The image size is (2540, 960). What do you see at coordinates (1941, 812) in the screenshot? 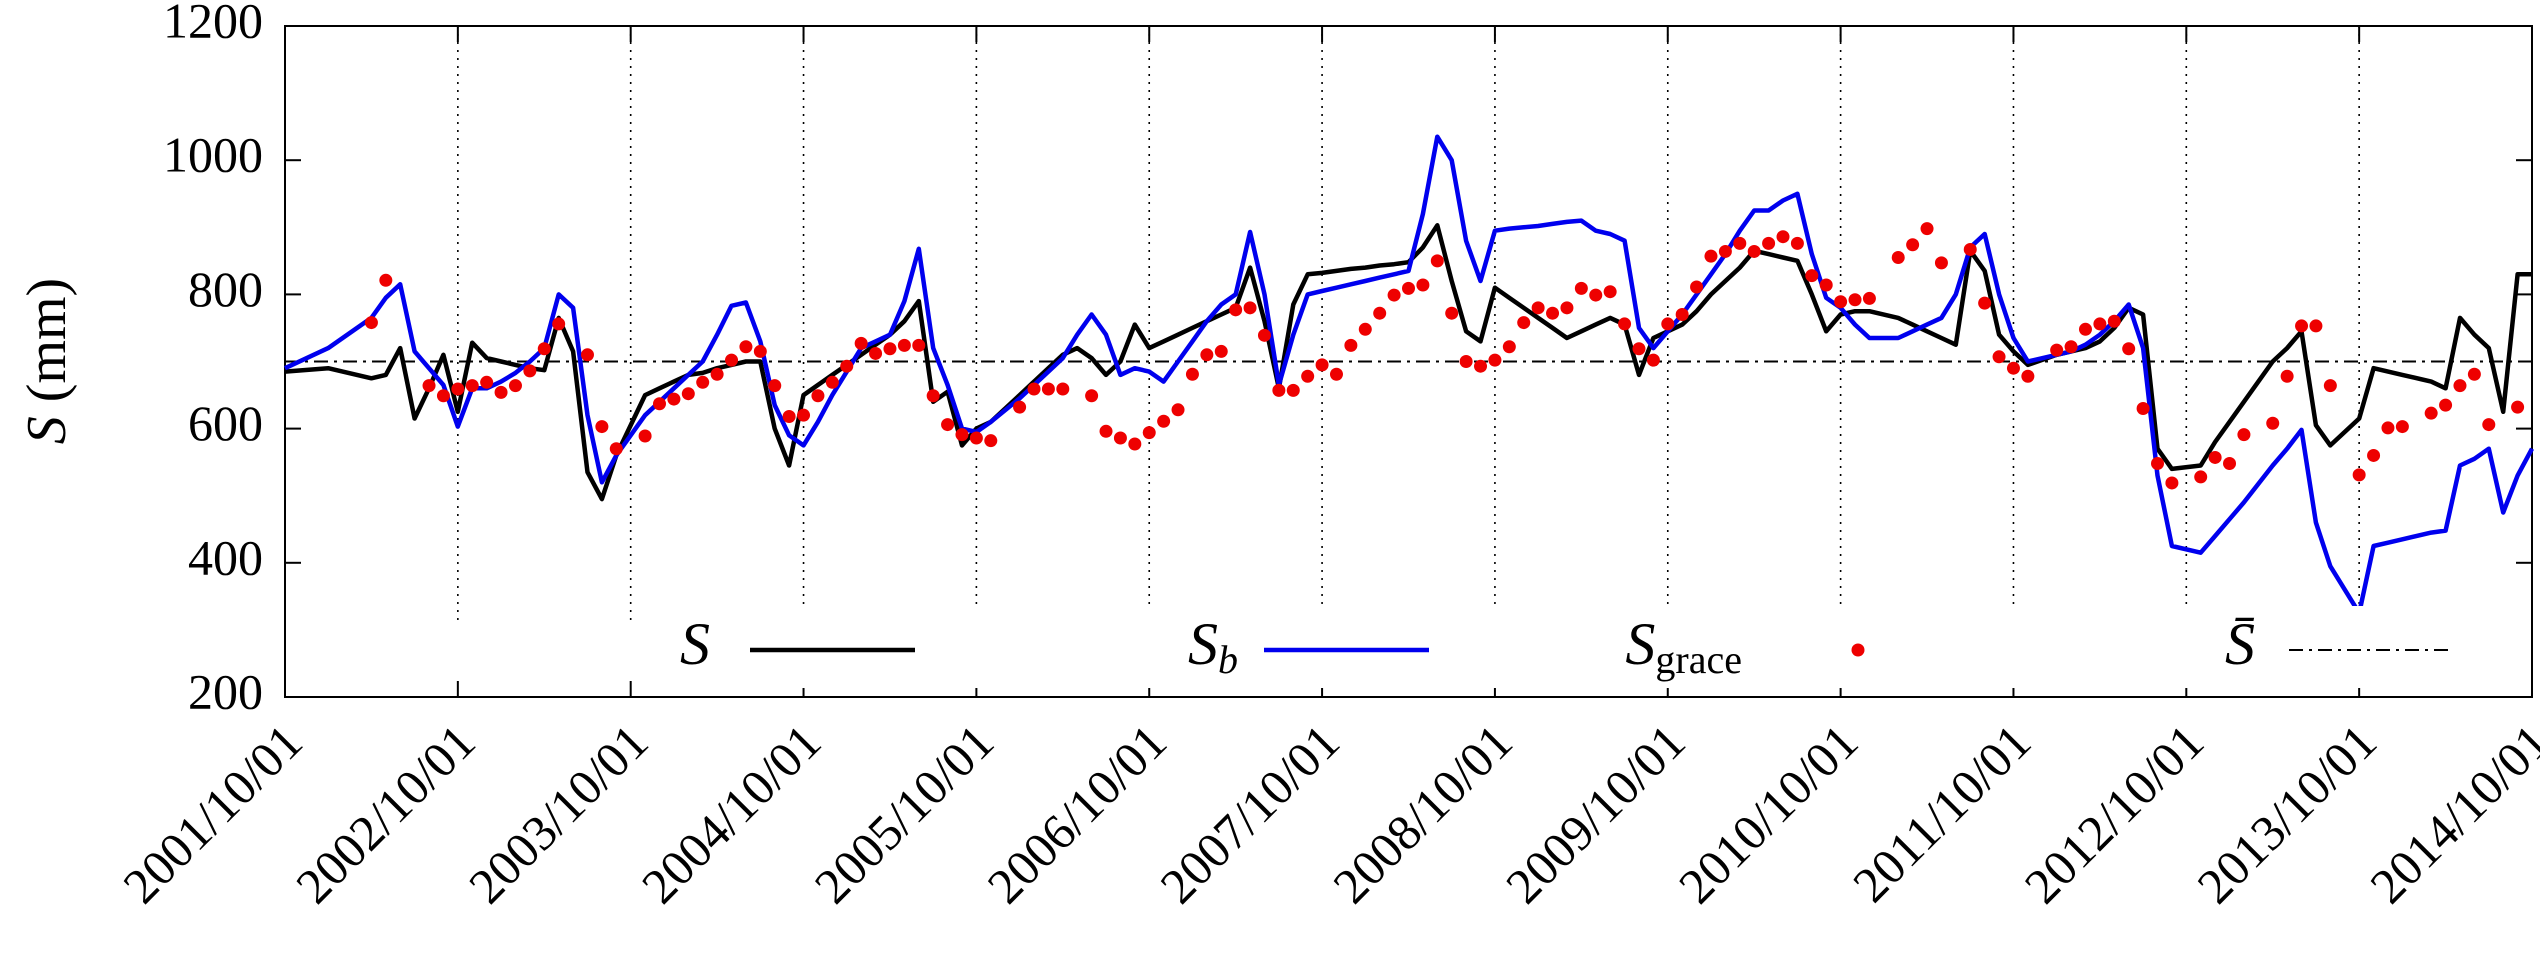
I see `x-tick-label: 2011/10/01` at bounding box center [1941, 812].